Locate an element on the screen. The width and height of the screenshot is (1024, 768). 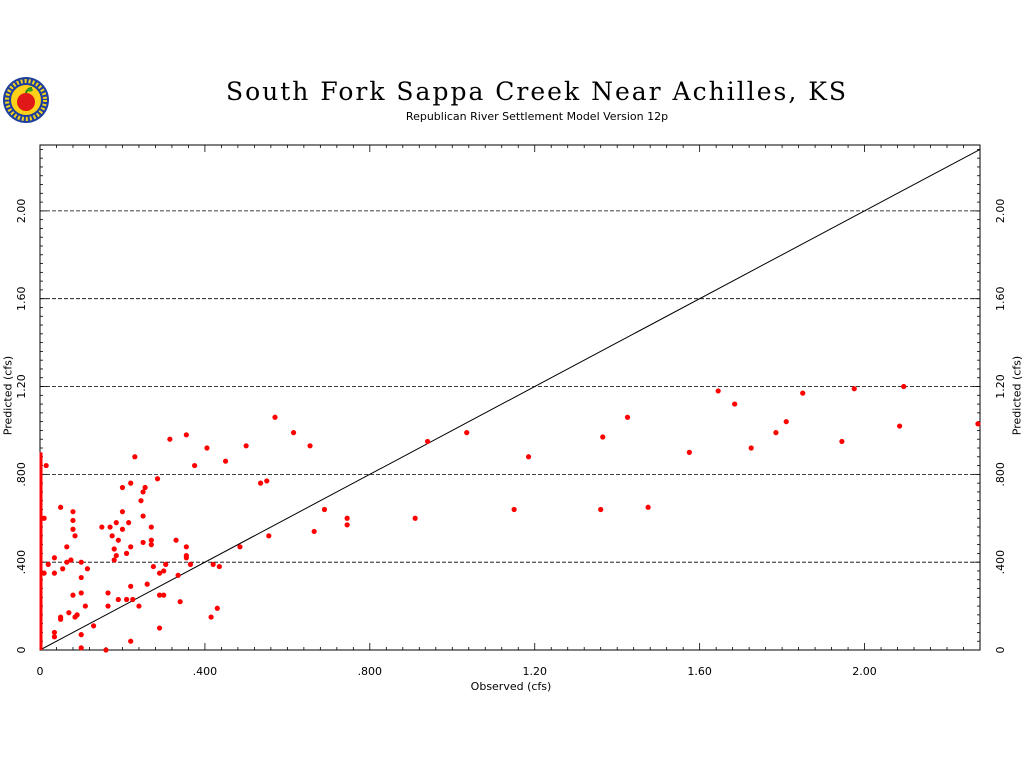
apple-seal-logo-icon is located at coordinates (26, 100).